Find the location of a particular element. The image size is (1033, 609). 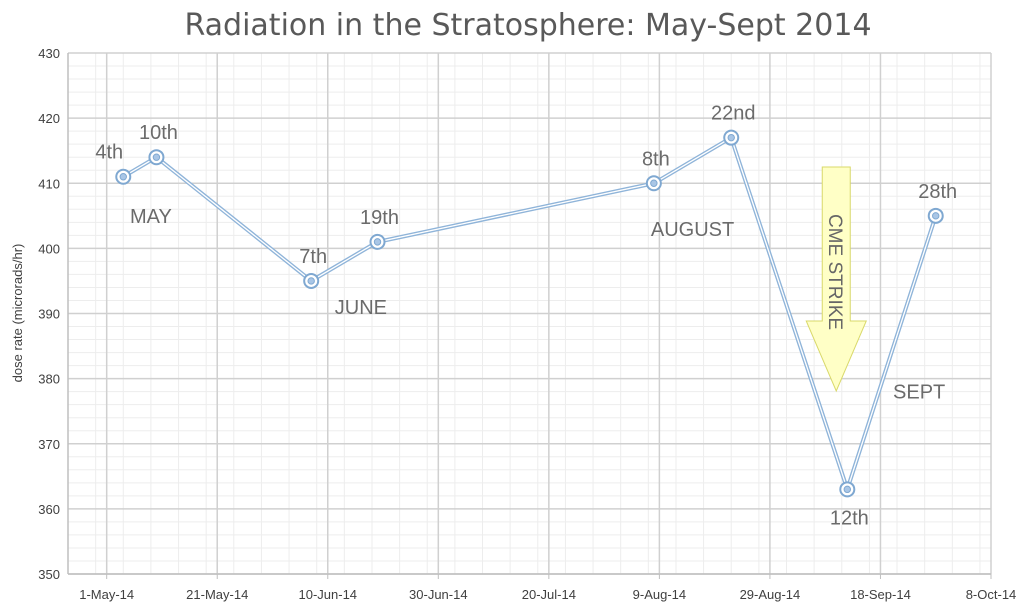

data-label: 10th is located at coordinates (158, 133).